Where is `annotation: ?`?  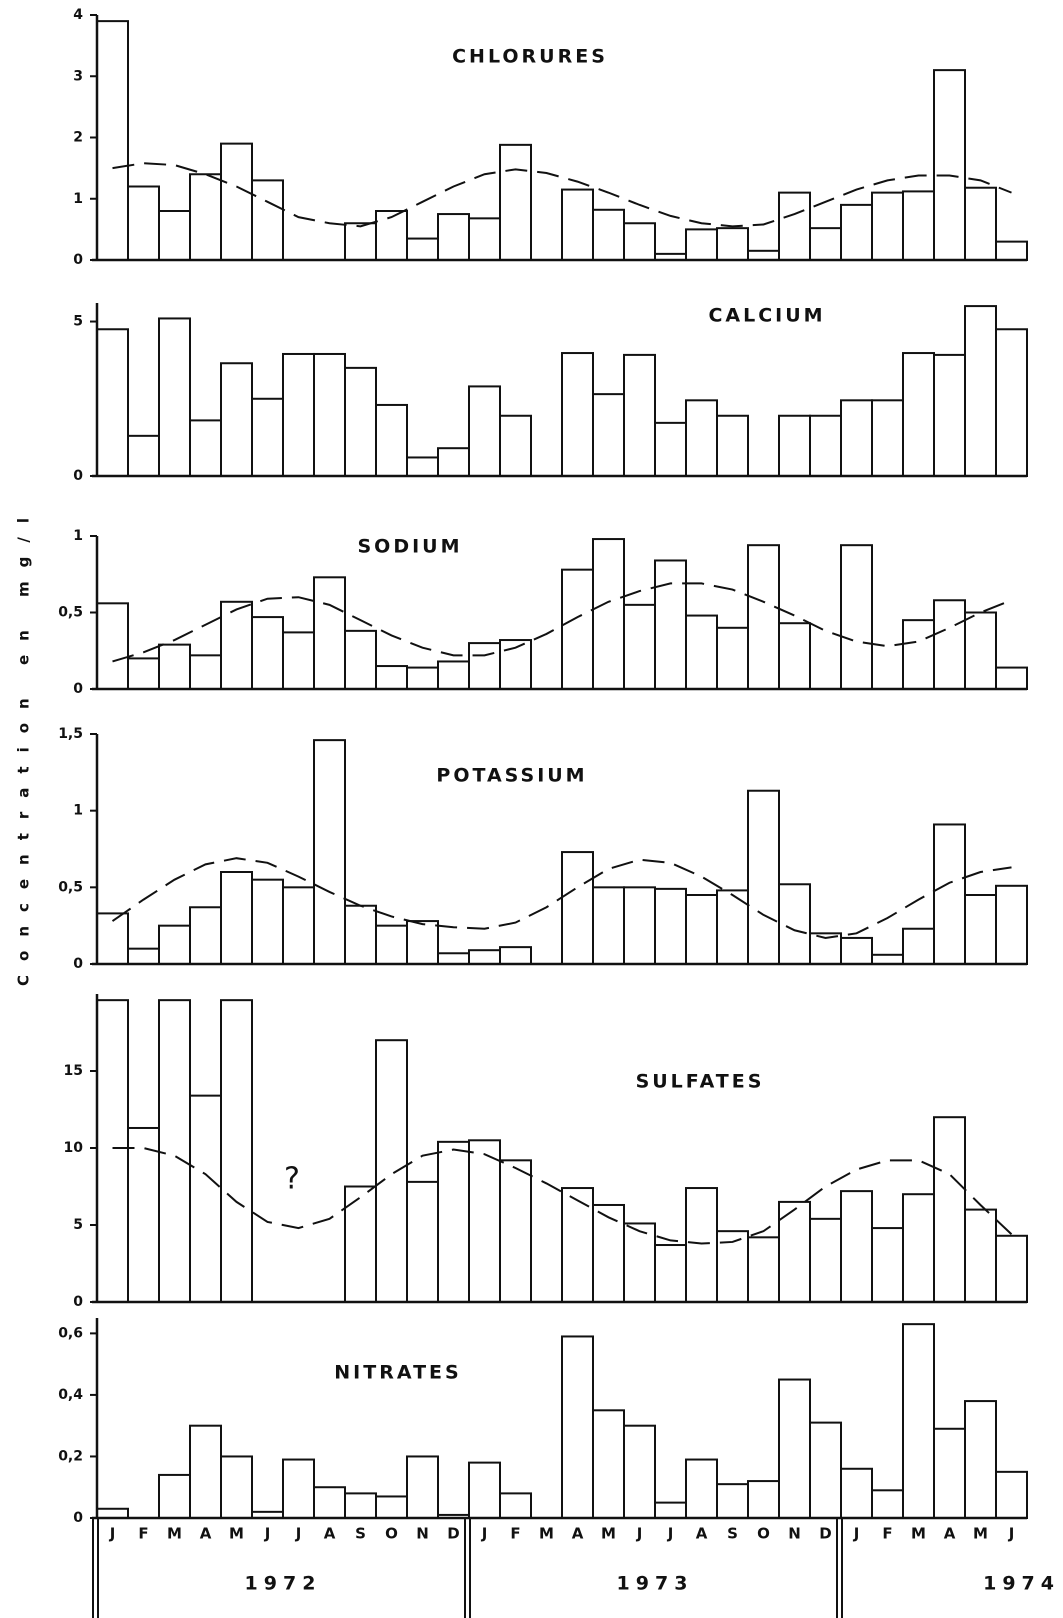
annotation: ? is located at coordinates (292, 1179).